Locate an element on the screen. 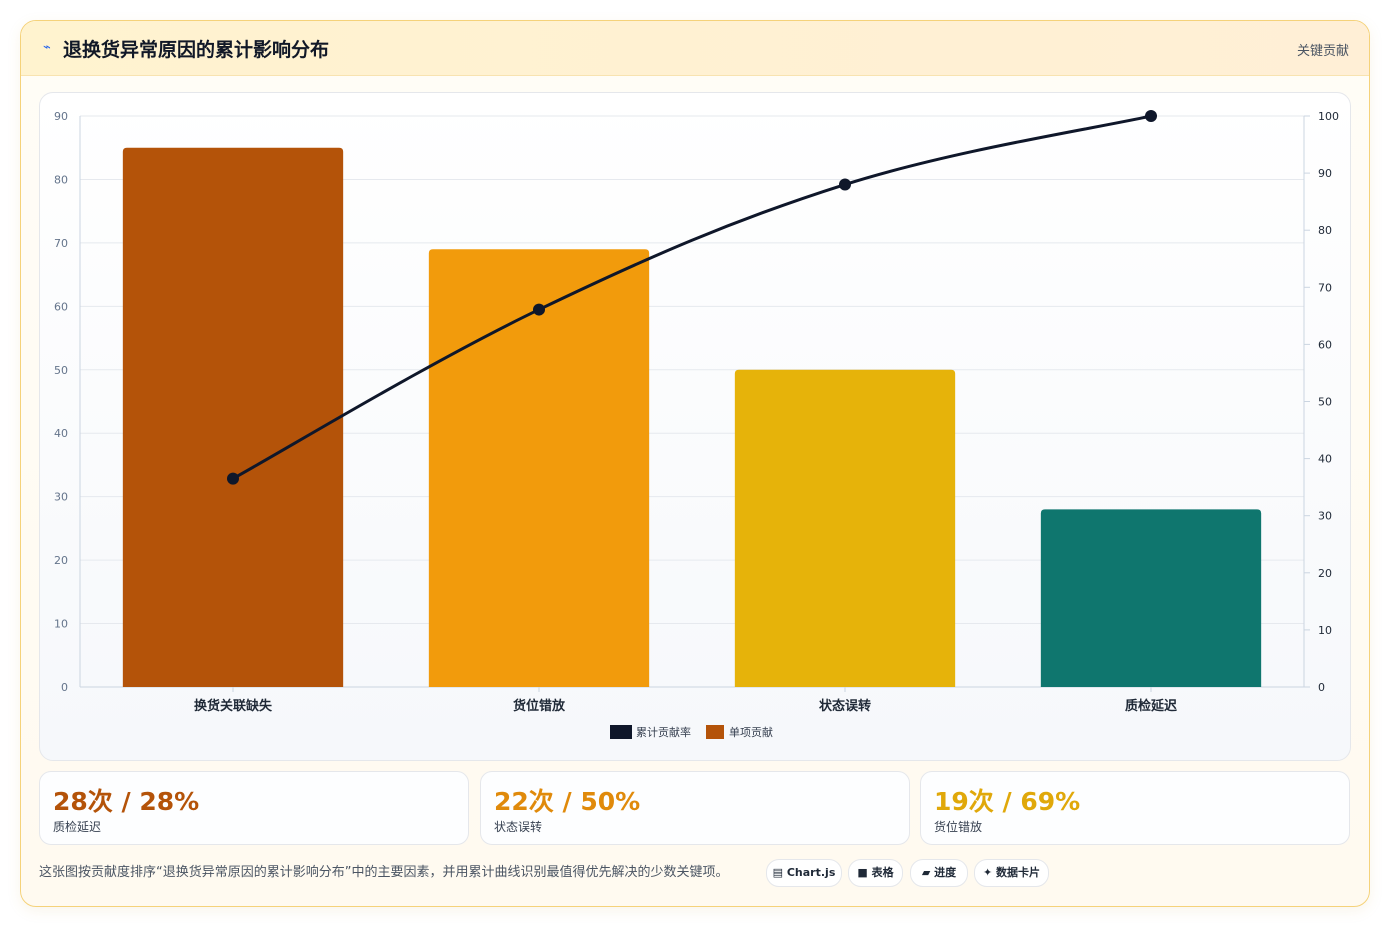  chip-label: 表格 is located at coordinates (882, 872).